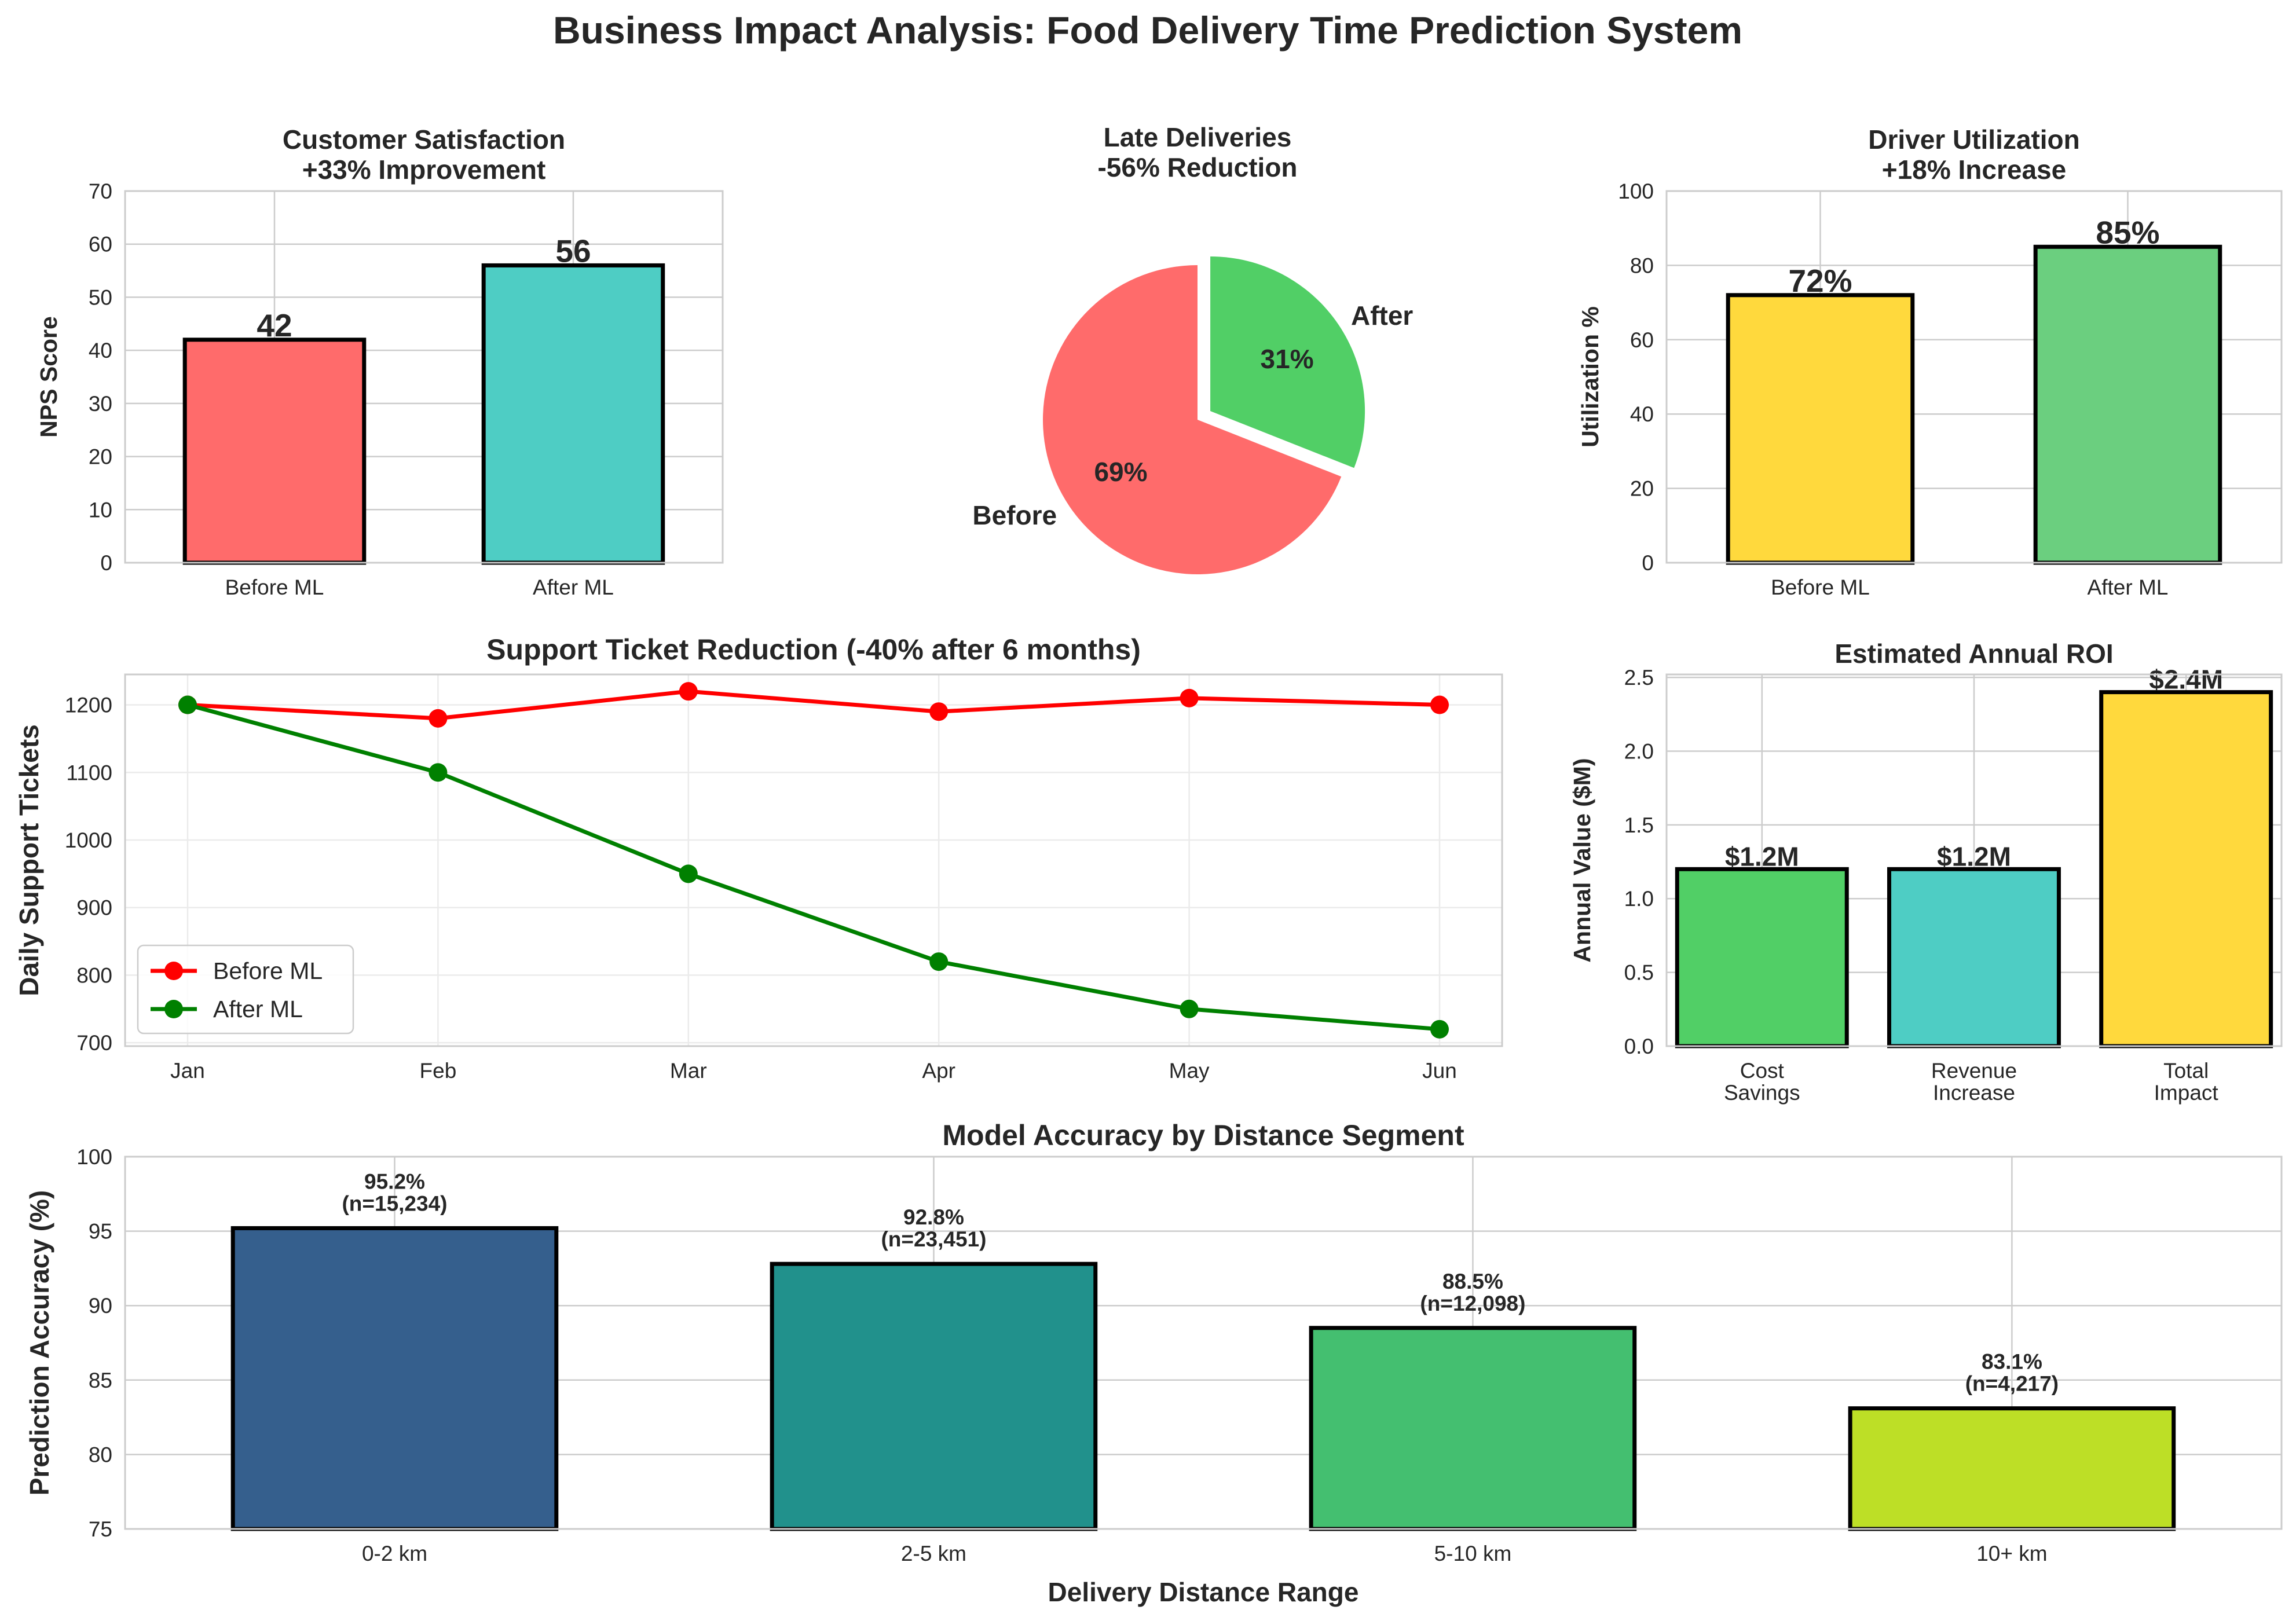  I want to click on accuracy-value-label-3-line-1: (n=4,217), so click(2012, 1384).